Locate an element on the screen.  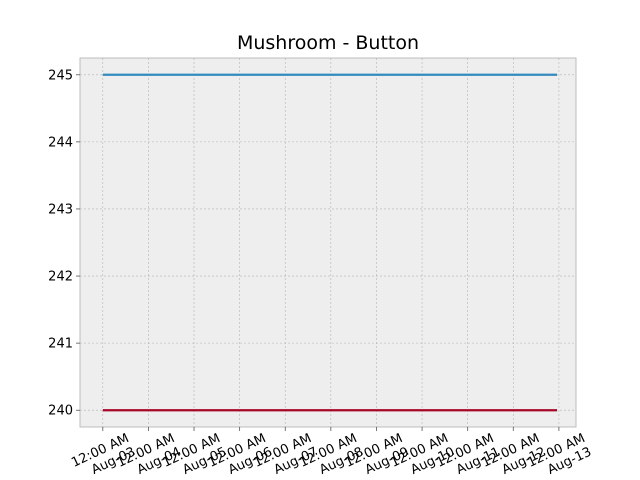
y-tick-label: 245 is located at coordinates (60, 75).